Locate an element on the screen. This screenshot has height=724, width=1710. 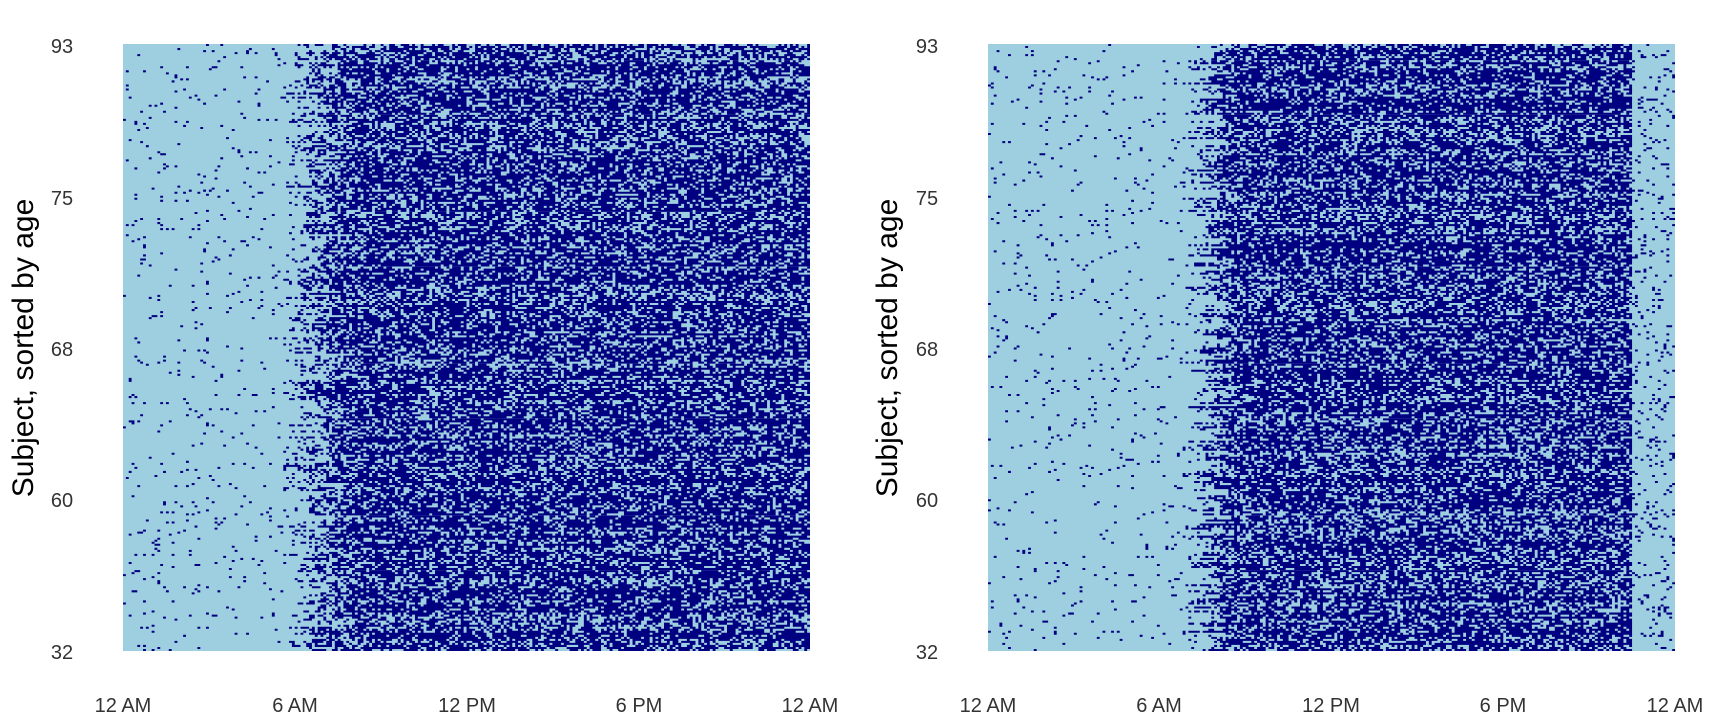
ytick-right-32: 32 is located at coordinates (927, 653).